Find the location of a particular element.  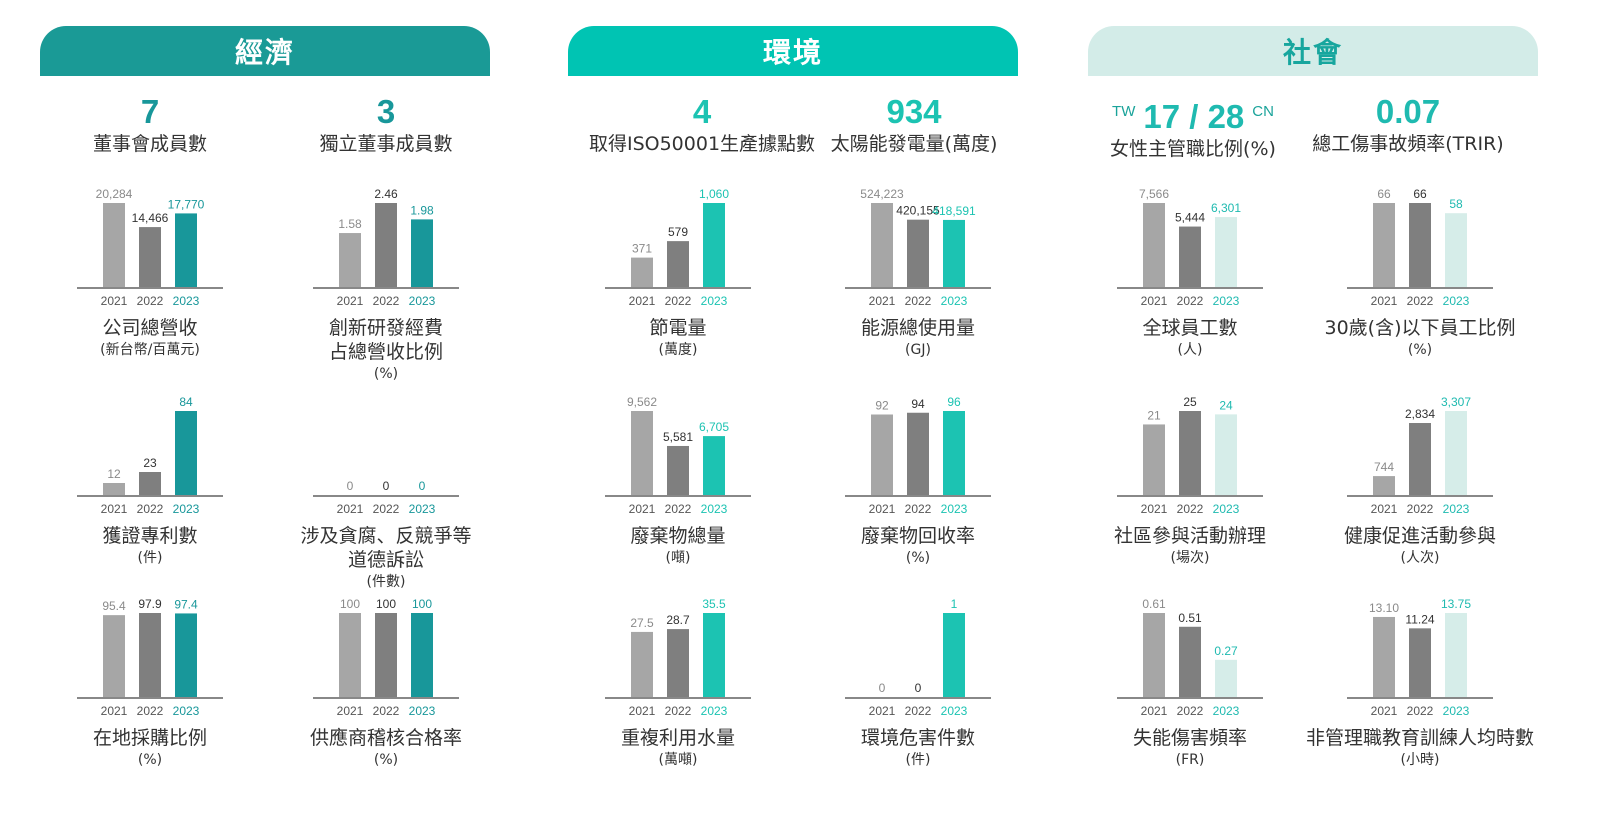

data-label-2022: 420,155 is located at coordinates (918, 211).